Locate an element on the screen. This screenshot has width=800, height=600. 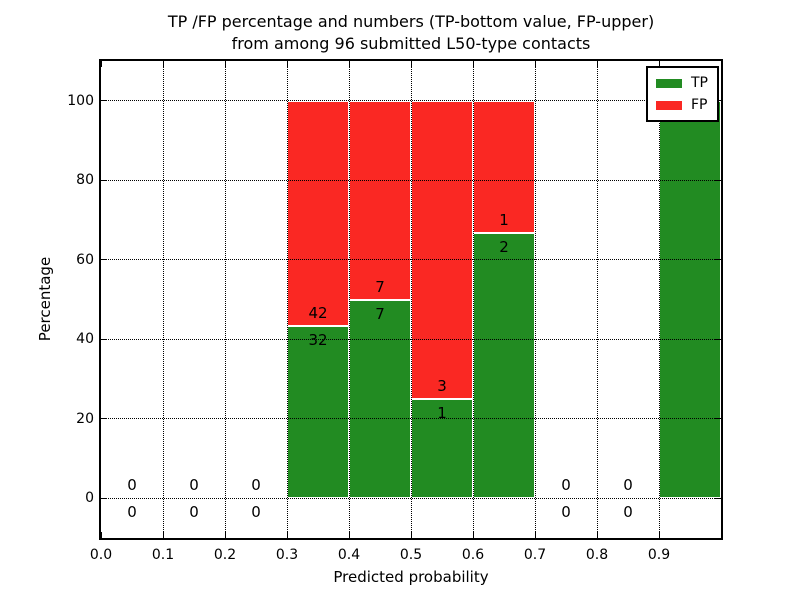
legend-label-tp: TP is located at coordinates (699, 83).